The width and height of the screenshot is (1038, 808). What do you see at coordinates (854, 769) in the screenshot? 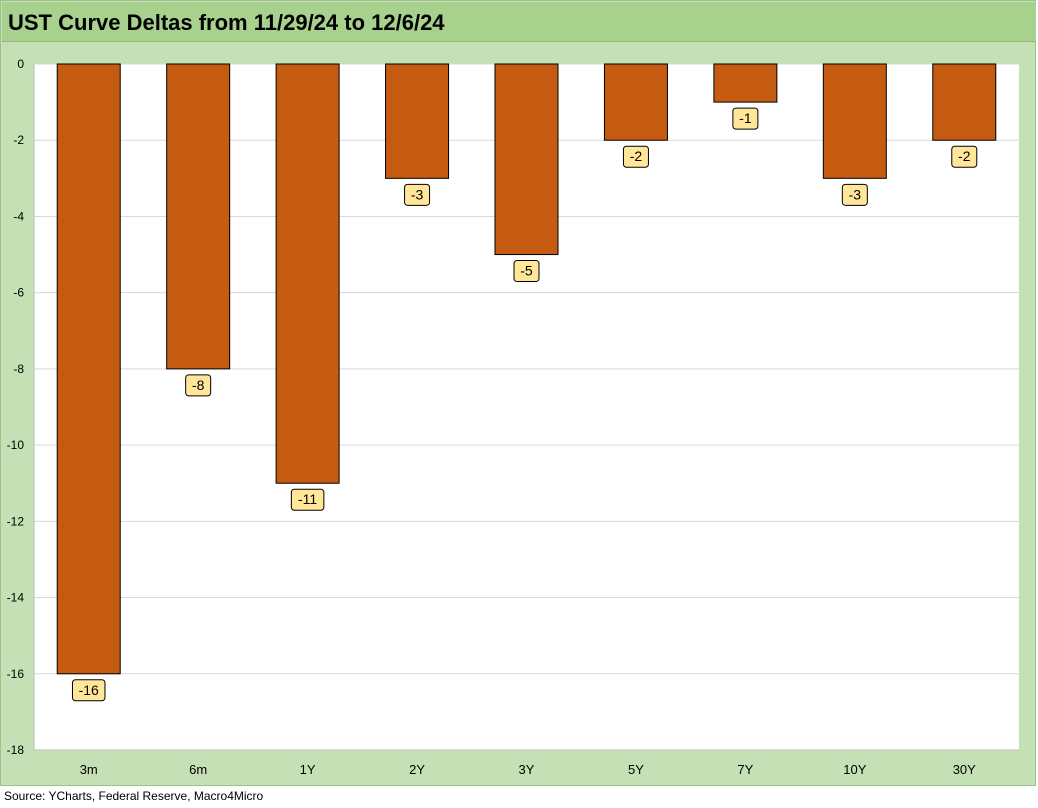
I see `x-tick-label: 10Y` at bounding box center [854, 769].